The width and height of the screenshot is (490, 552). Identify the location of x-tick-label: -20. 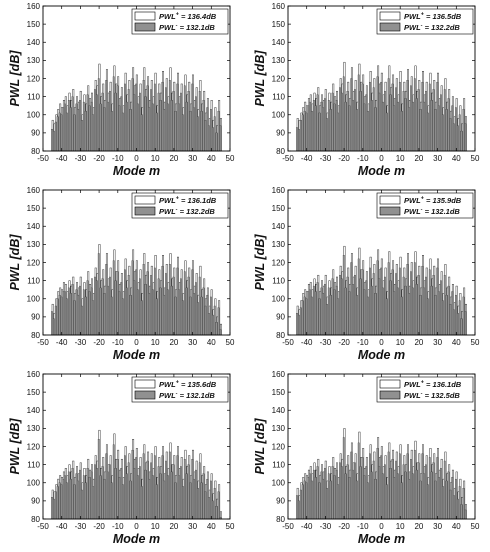
(344, 526).